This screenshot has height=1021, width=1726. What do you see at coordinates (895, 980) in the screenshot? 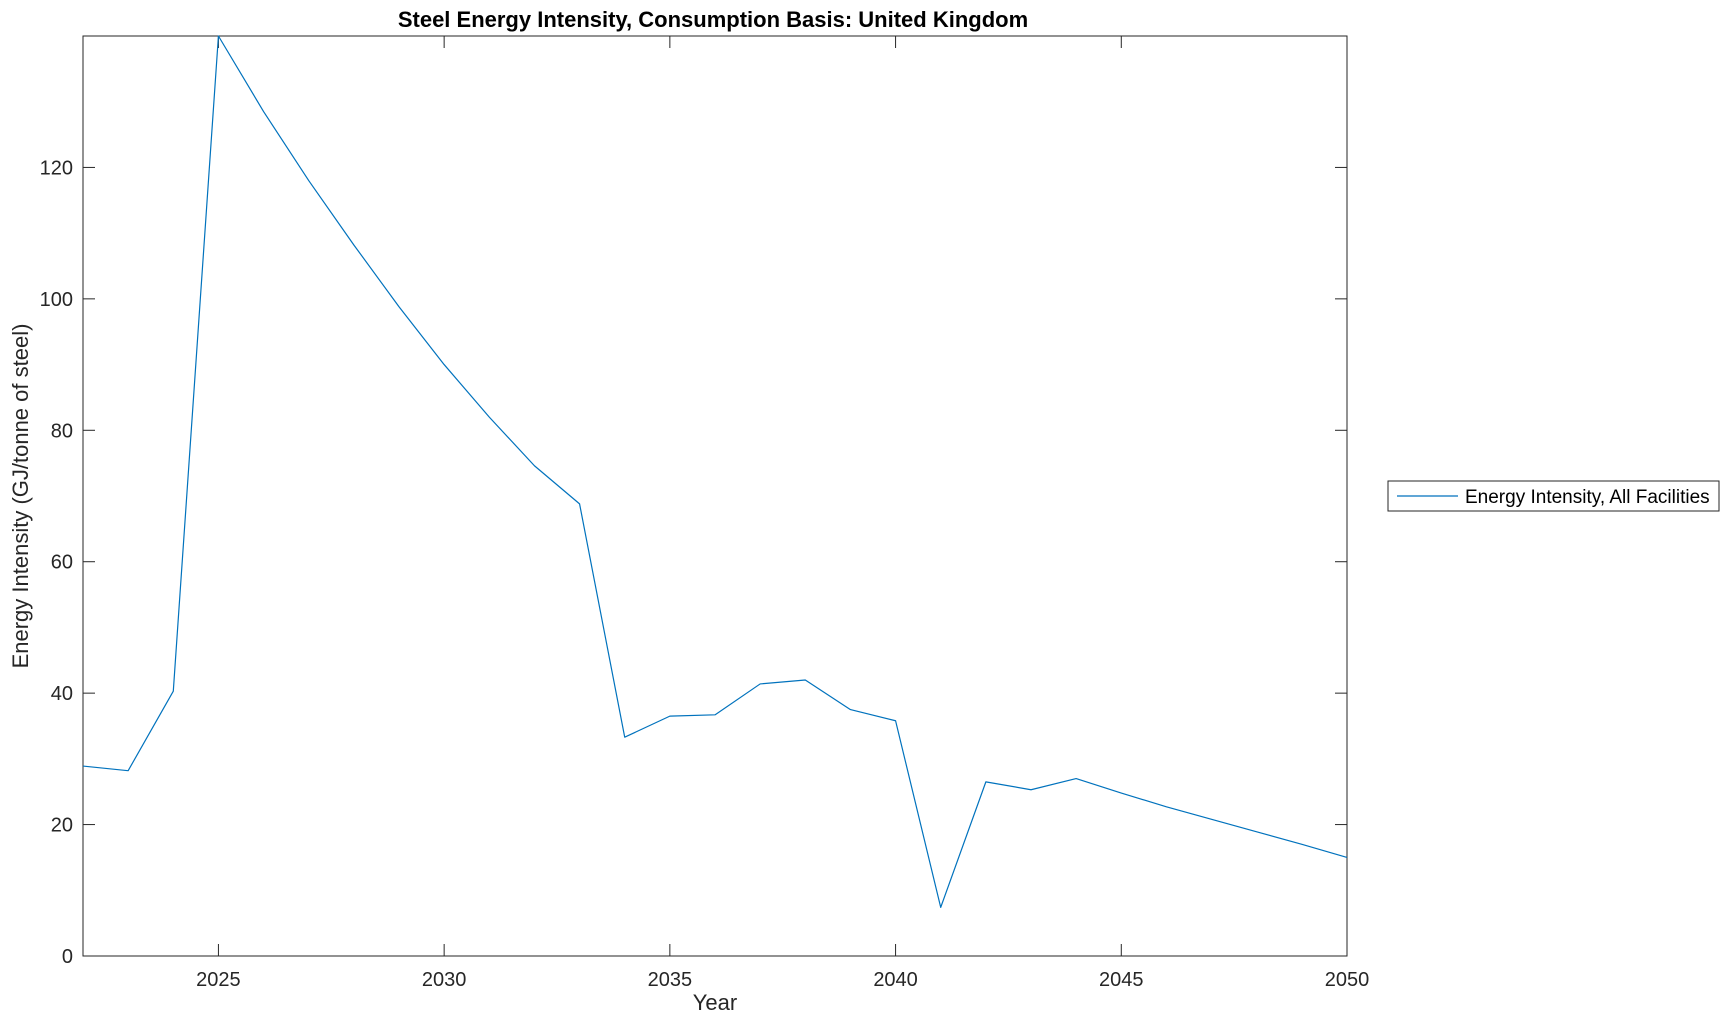
I see `x-tick-label: 2040` at bounding box center [895, 980].